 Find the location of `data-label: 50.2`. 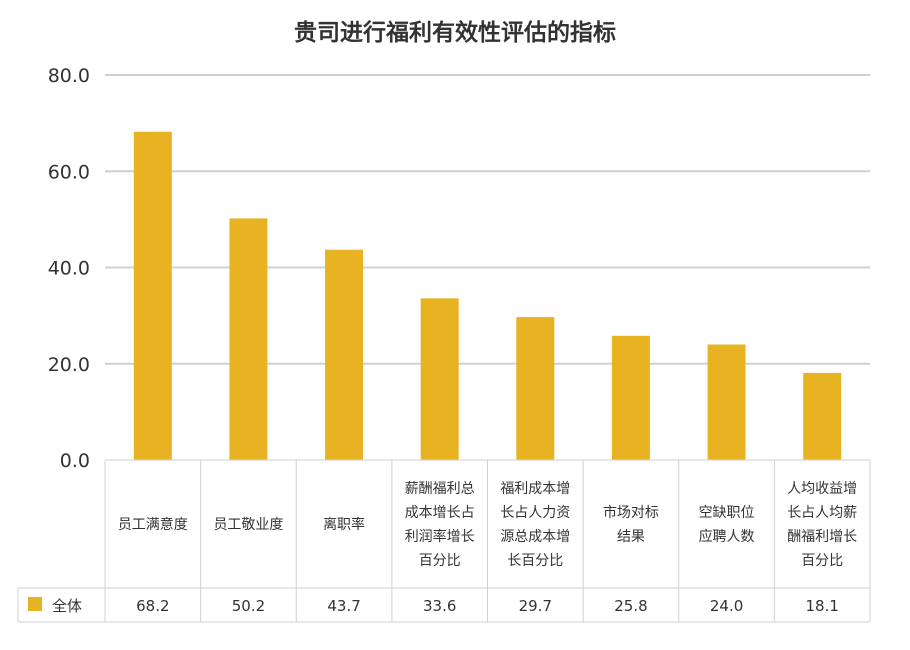

data-label: 50.2 is located at coordinates (248, 606).